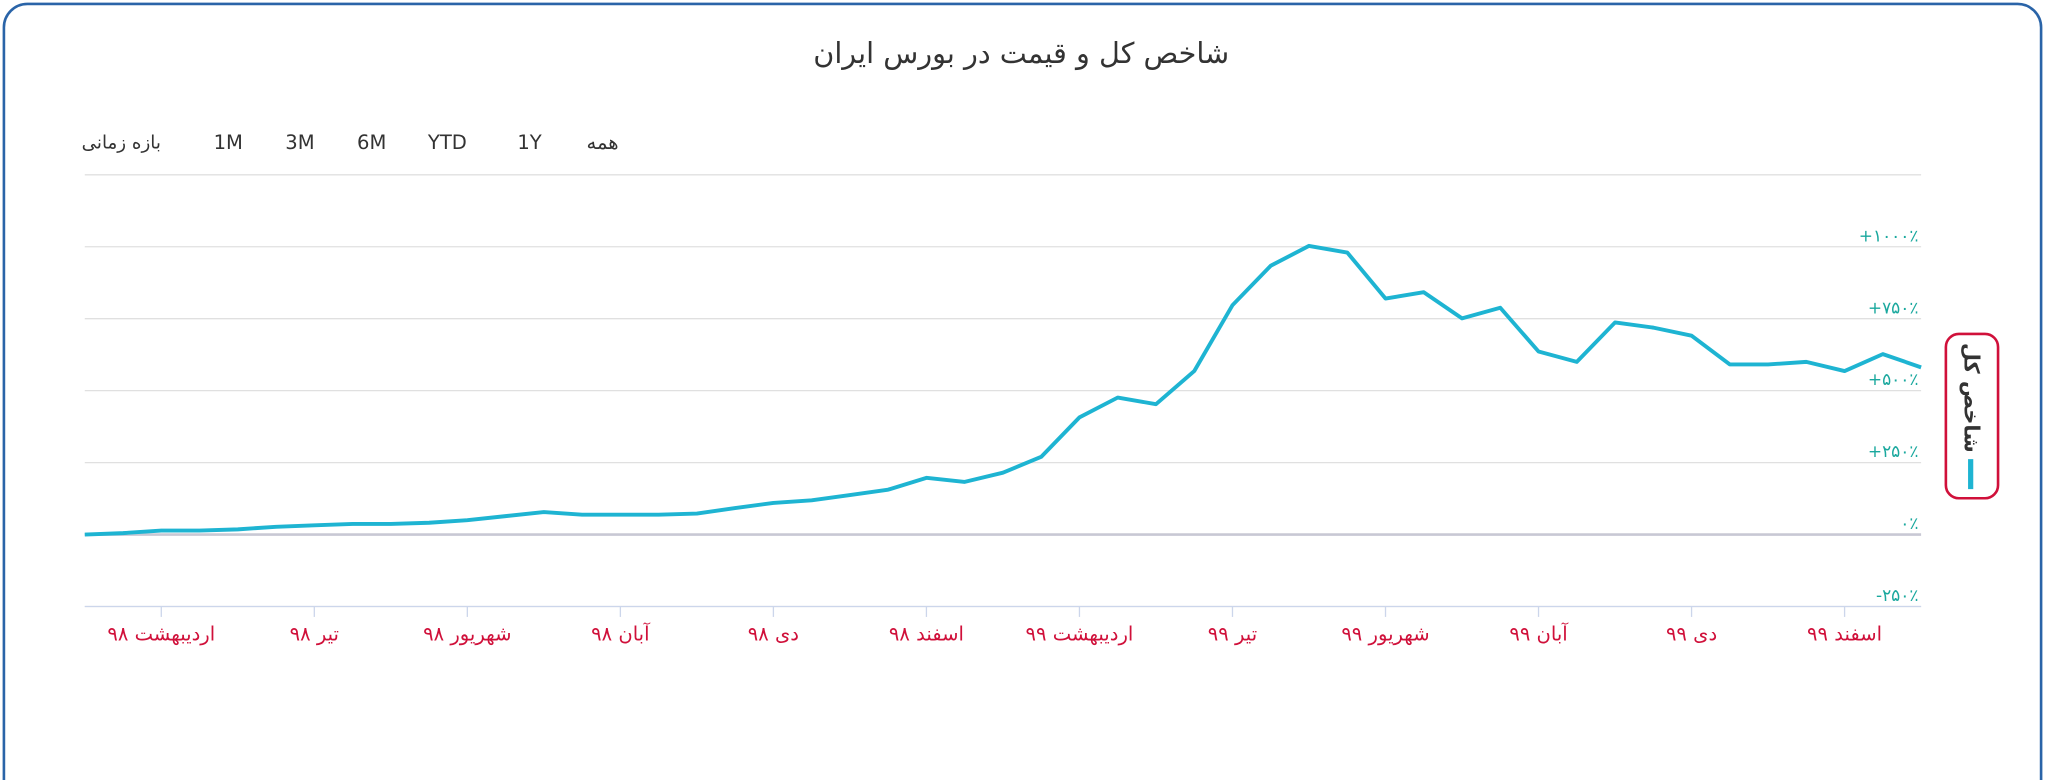 This screenshot has height=780, width=2045. I want to click on range-button: 1M, so click(228, 142).